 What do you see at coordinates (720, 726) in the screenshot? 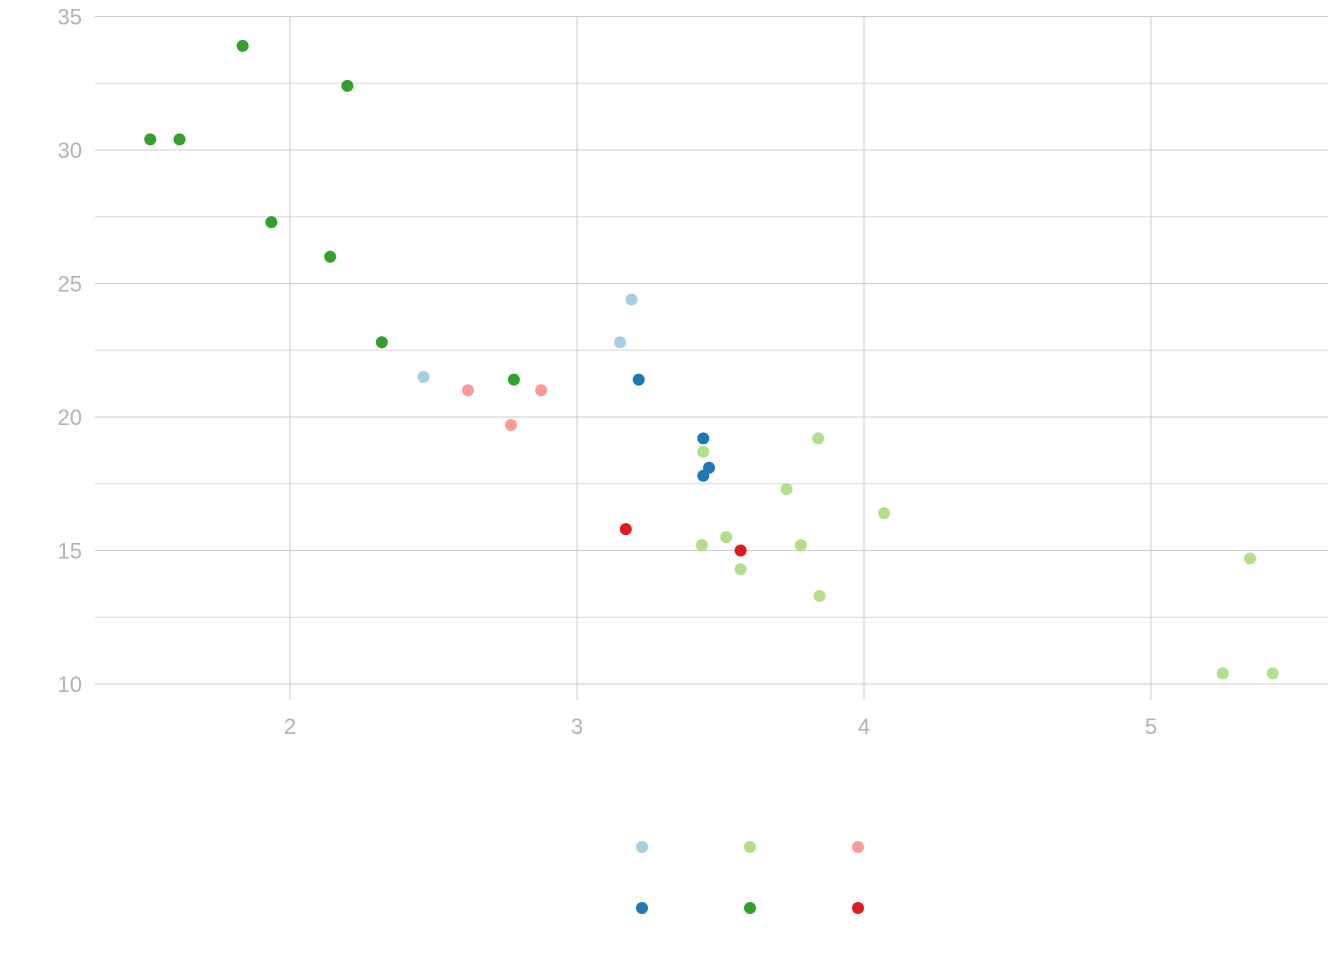
I see `x-axis-ticks: 2 3 4 5` at bounding box center [720, 726].